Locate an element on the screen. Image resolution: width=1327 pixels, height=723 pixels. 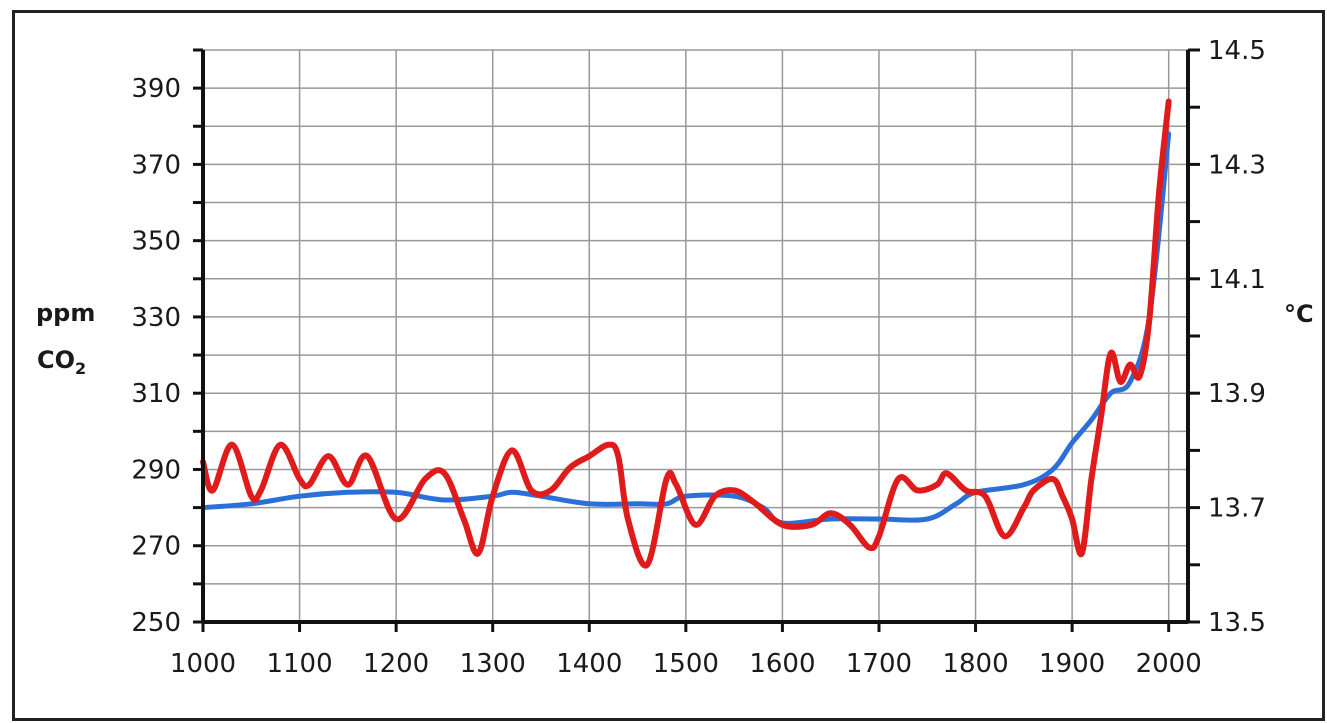
y-right-tick-label: 14.5 is located at coordinates (1237, 51).